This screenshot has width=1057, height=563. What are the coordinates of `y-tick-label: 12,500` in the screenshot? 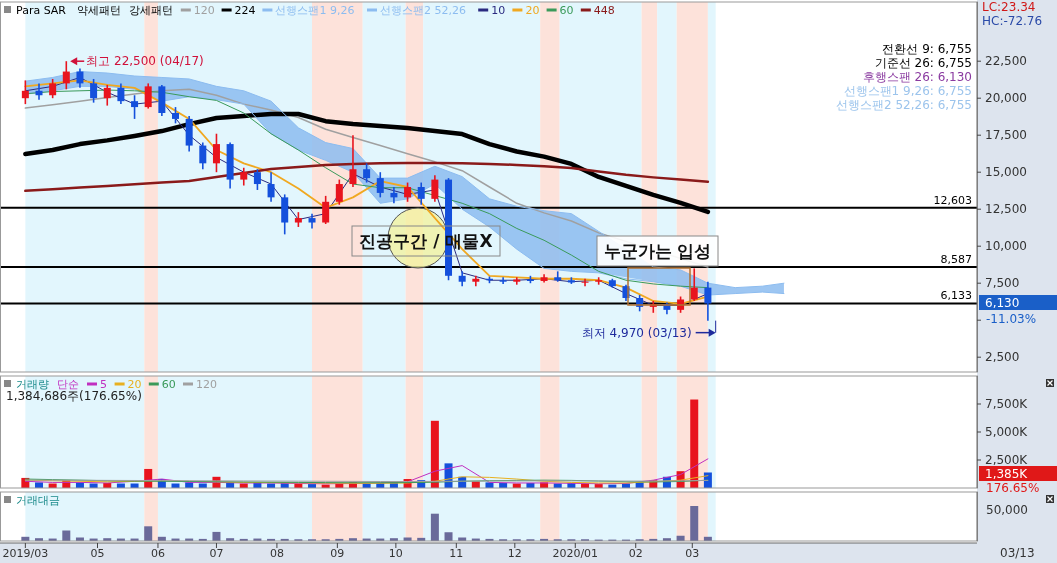 It's located at (1006, 209).